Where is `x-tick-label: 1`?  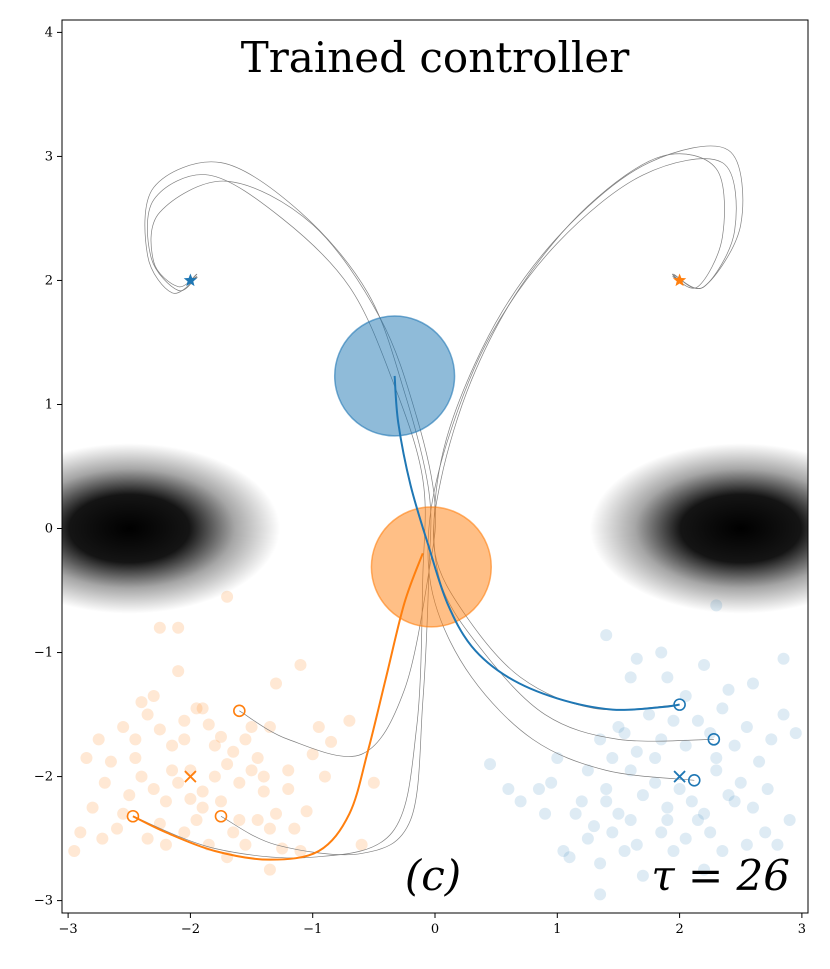 x-tick-label: 1 is located at coordinates (557, 929).